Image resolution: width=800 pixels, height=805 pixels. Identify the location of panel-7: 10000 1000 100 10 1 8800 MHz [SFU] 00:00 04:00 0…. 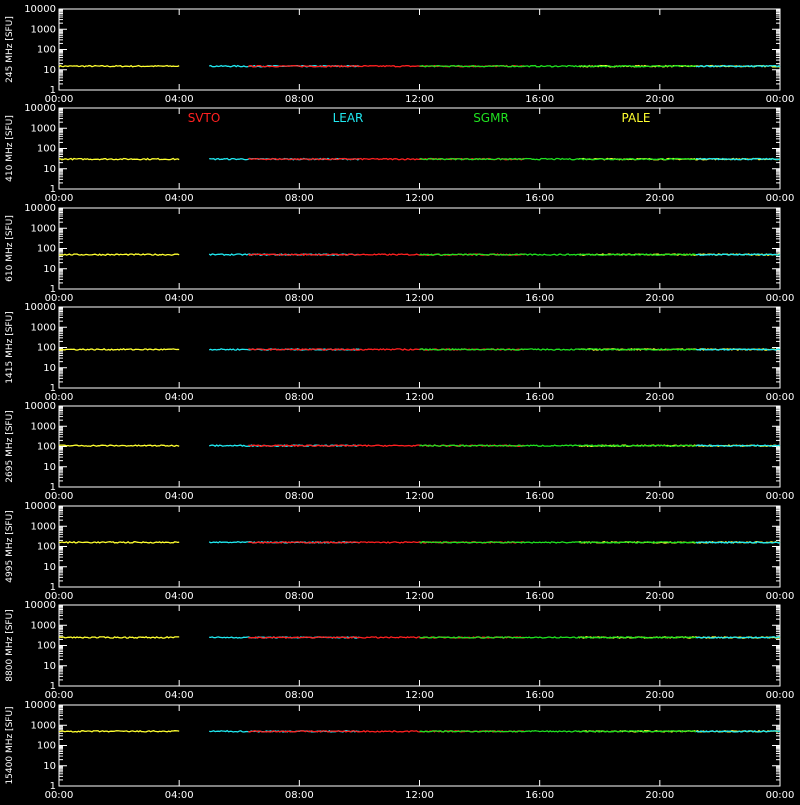
(399, 650).